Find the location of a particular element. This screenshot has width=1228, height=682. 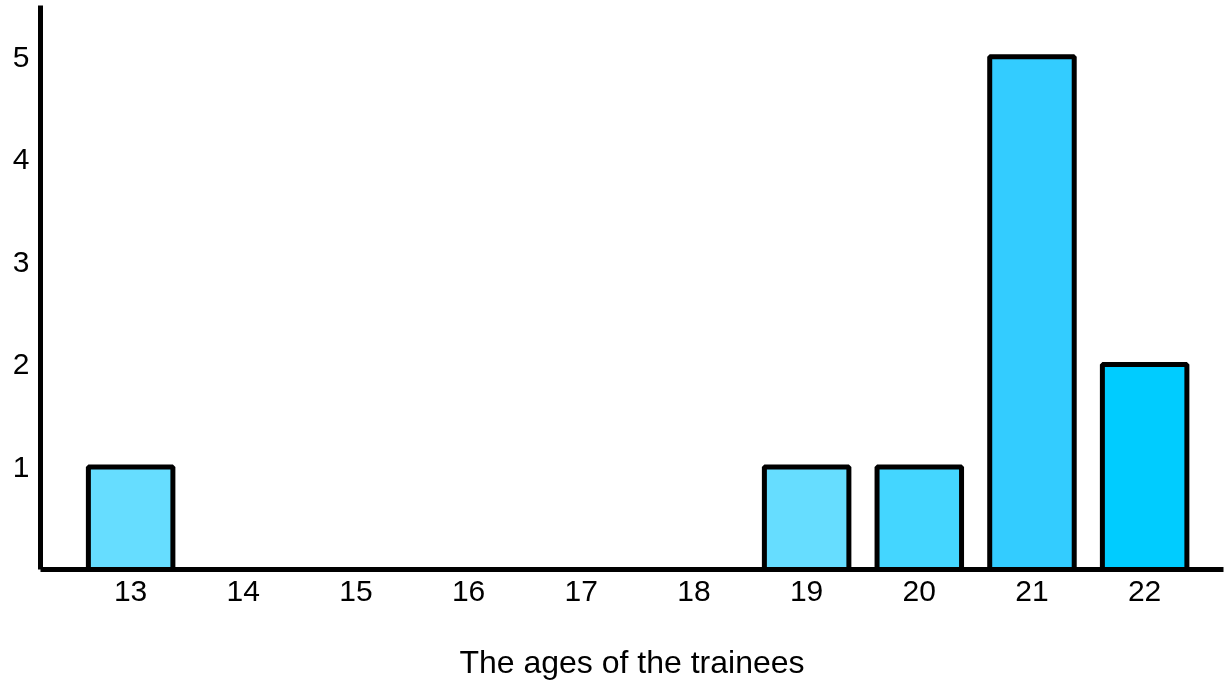

x-axis-title: The ages of the trainees is located at coordinates (632, 661).